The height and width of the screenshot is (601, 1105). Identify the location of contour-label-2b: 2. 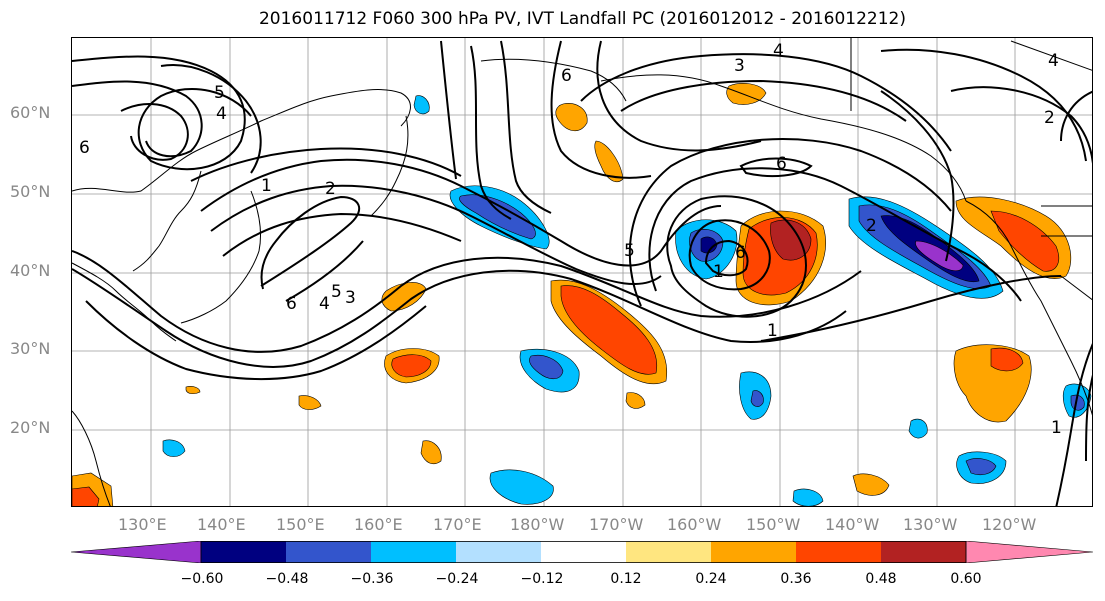
(871, 226).